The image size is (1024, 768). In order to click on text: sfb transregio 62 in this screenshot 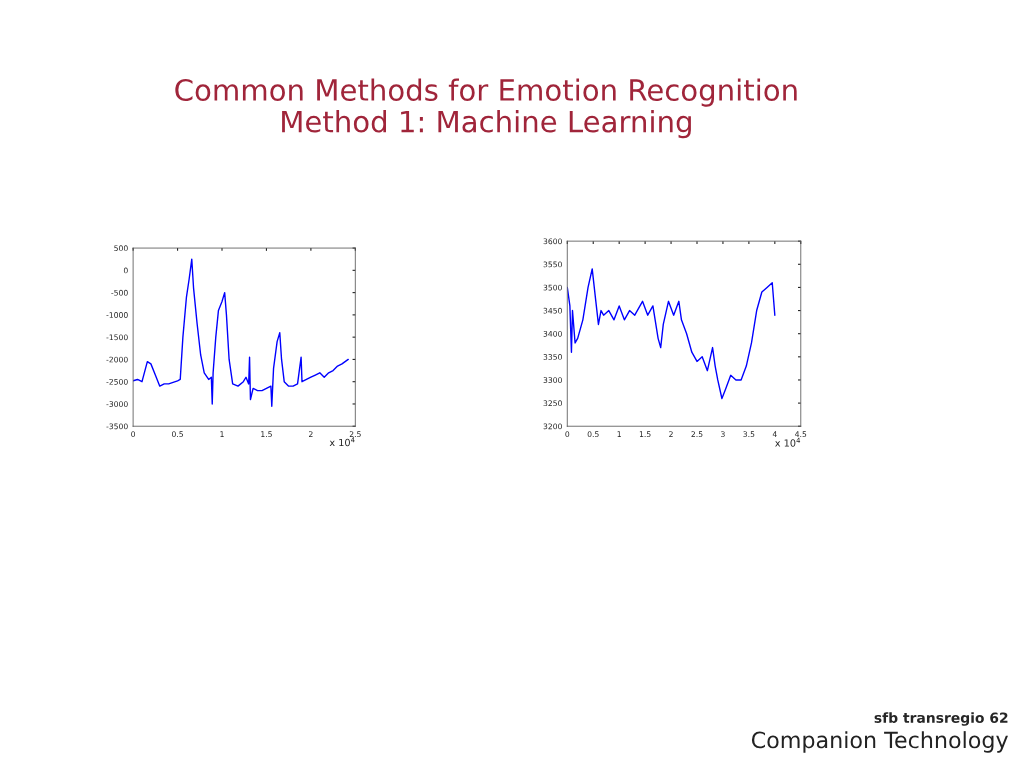, I will do `click(941, 719)`.